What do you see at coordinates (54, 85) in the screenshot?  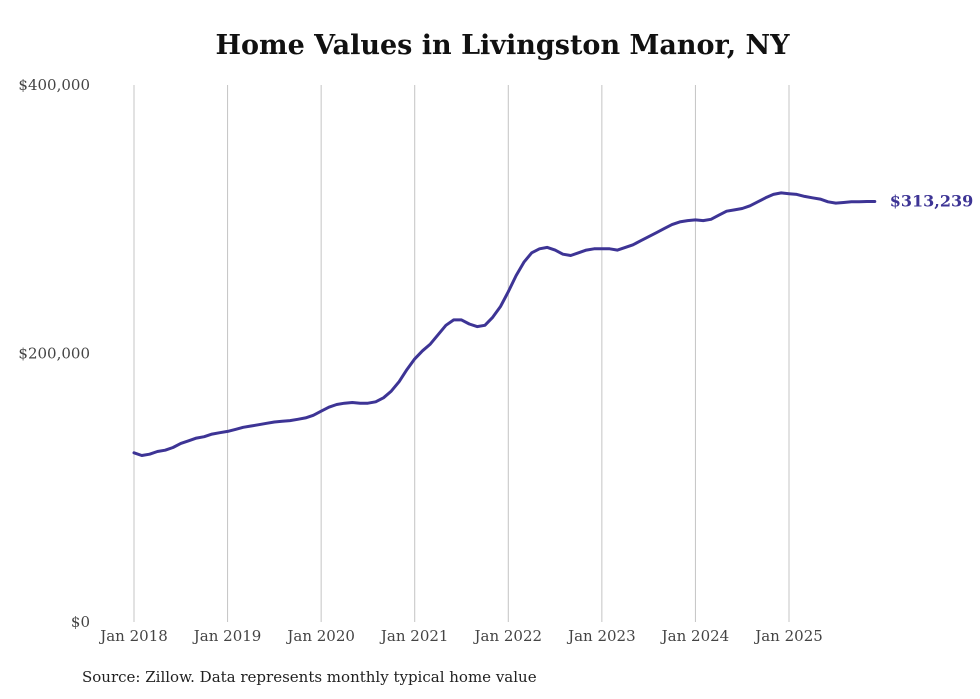 I see `y-tick-label: $400,000` at bounding box center [54, 85].